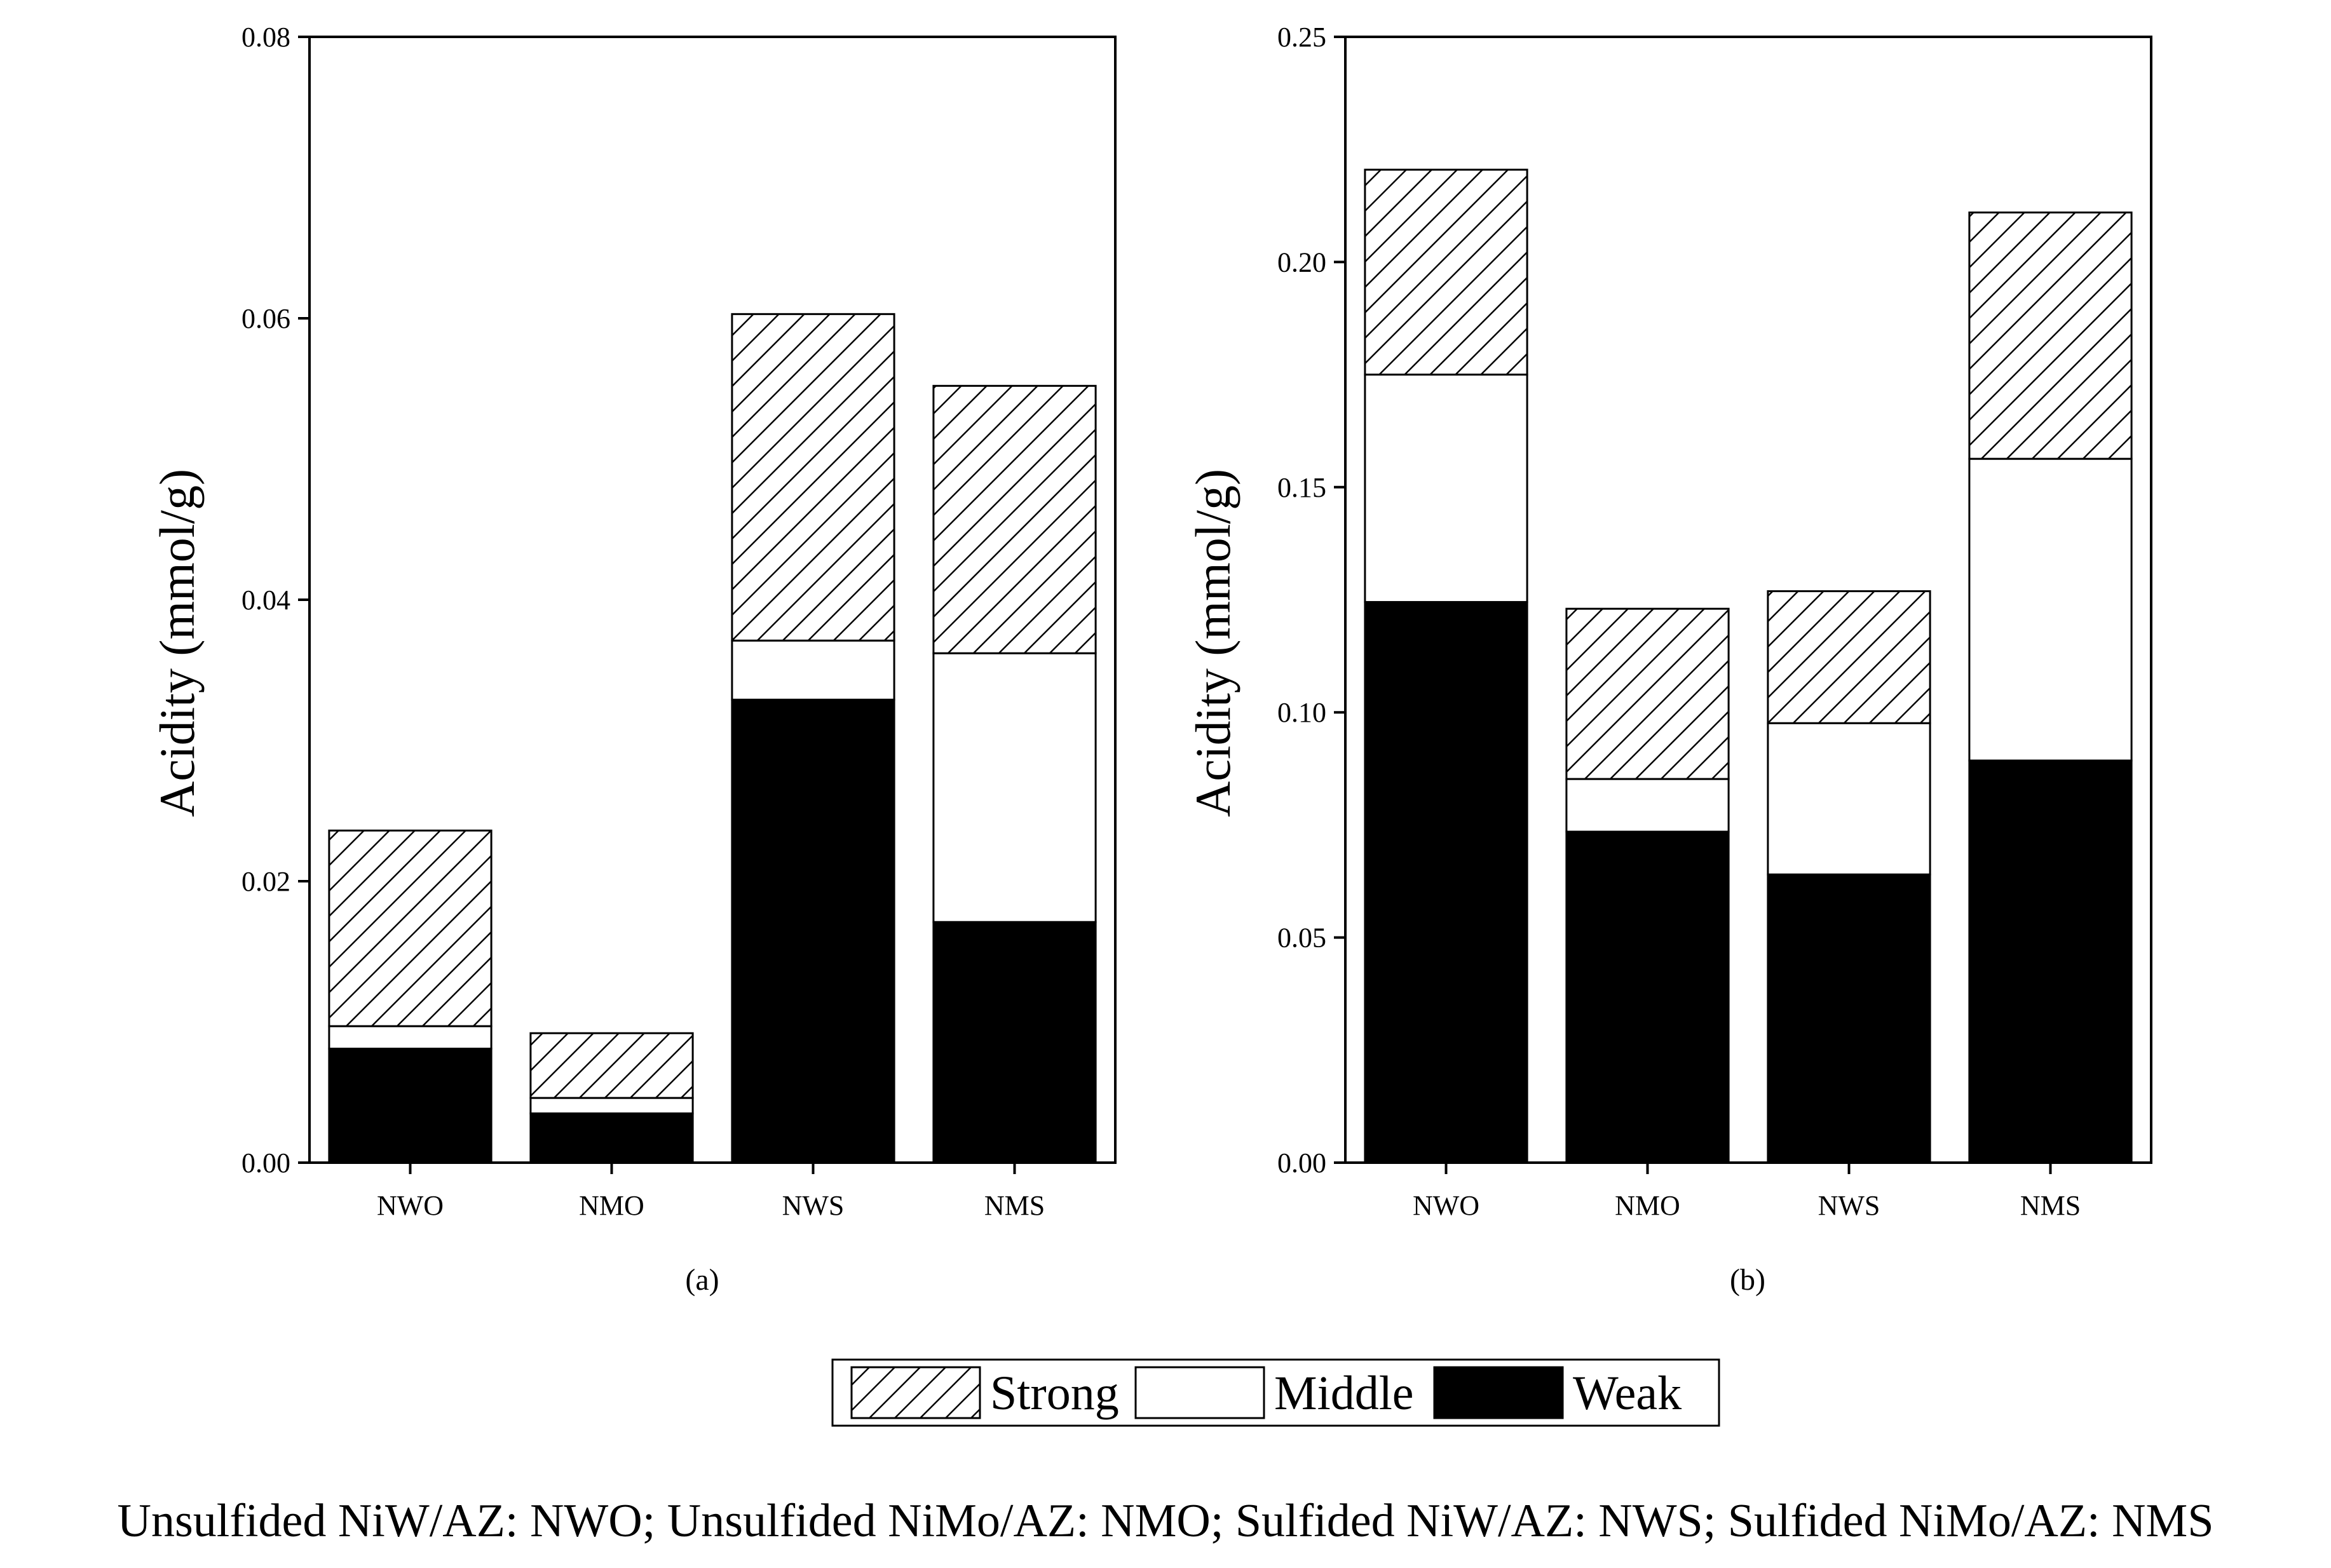  What do you see at coordinates (1628, 1393) in the screenshot?
I see `legend-label-weak: Weak` at bounding box center [1628, 1393].